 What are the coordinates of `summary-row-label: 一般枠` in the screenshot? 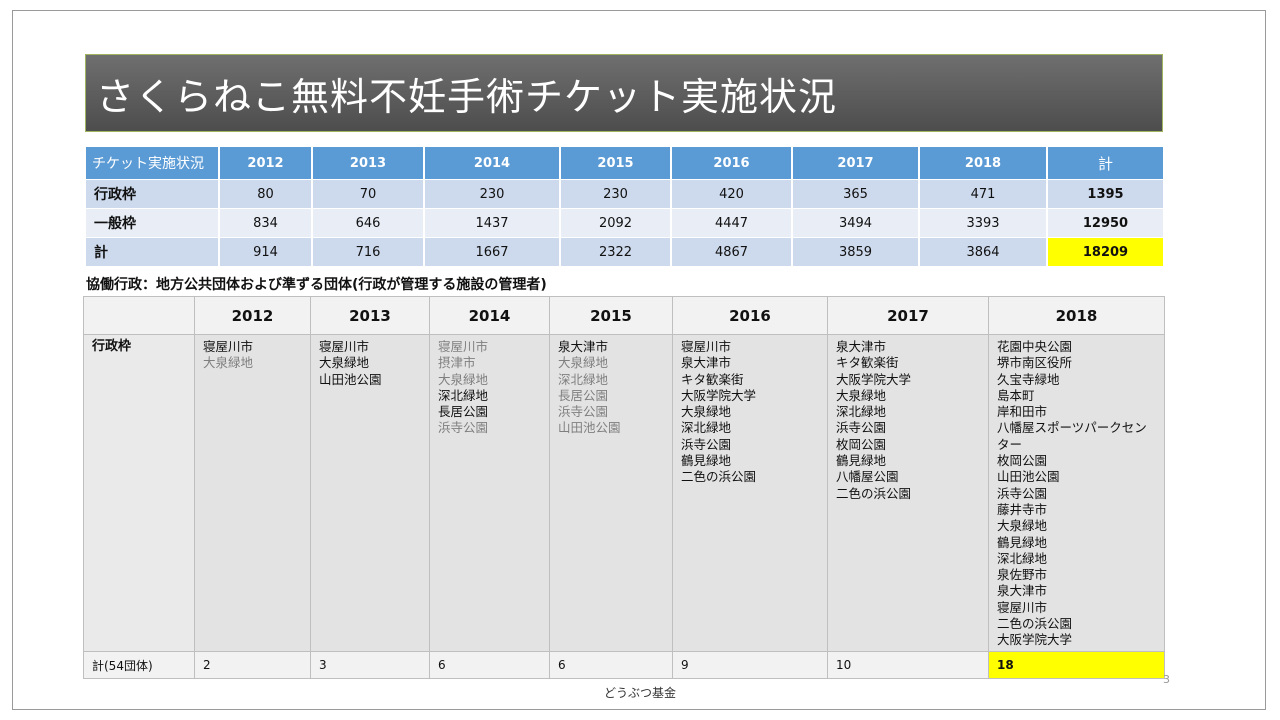 It's located at (153, 223).